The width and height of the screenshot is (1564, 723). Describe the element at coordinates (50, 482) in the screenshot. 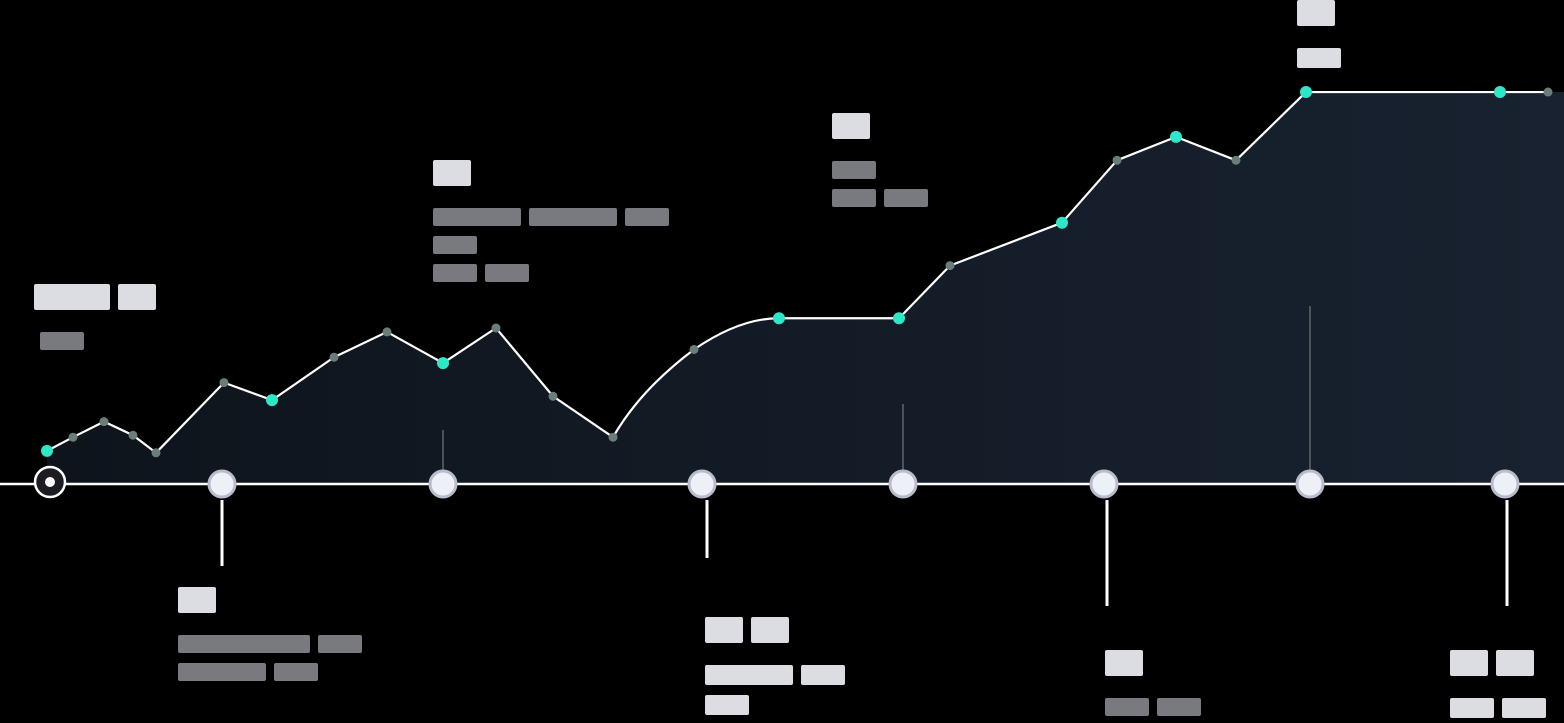

I see `timeline-start-marker` at that location.